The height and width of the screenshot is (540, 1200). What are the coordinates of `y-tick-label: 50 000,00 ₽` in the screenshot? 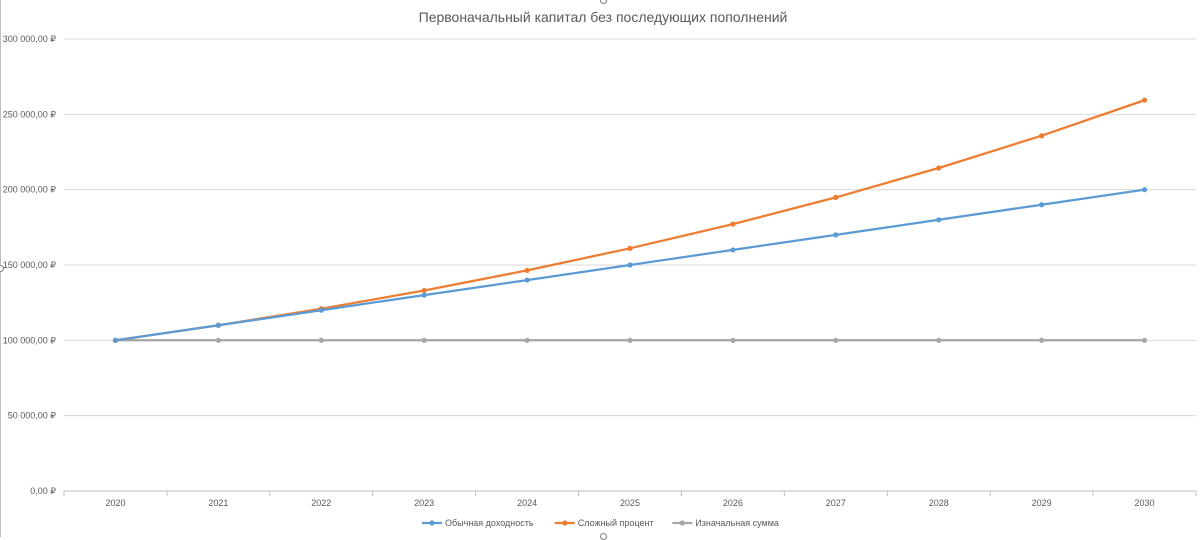 It's located at (32, 416).